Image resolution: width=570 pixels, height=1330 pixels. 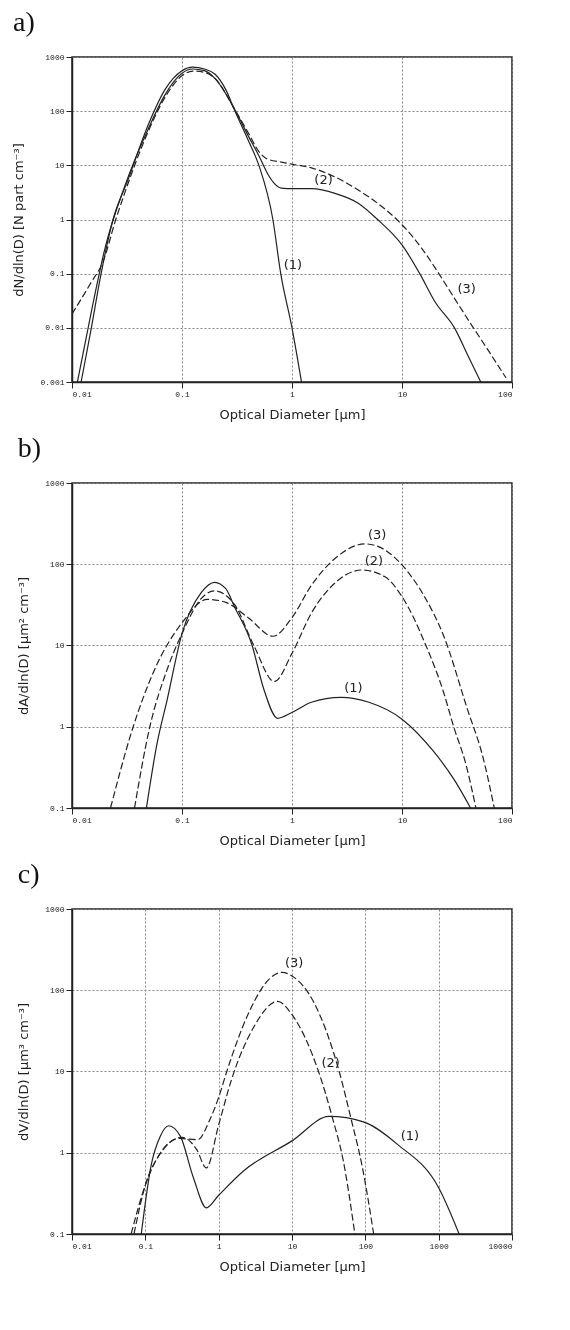 What do you see at coordinates (439, 1246) in the screenshot?
I see `x-tick-label: 1000` at bounding box center [439, 1246].